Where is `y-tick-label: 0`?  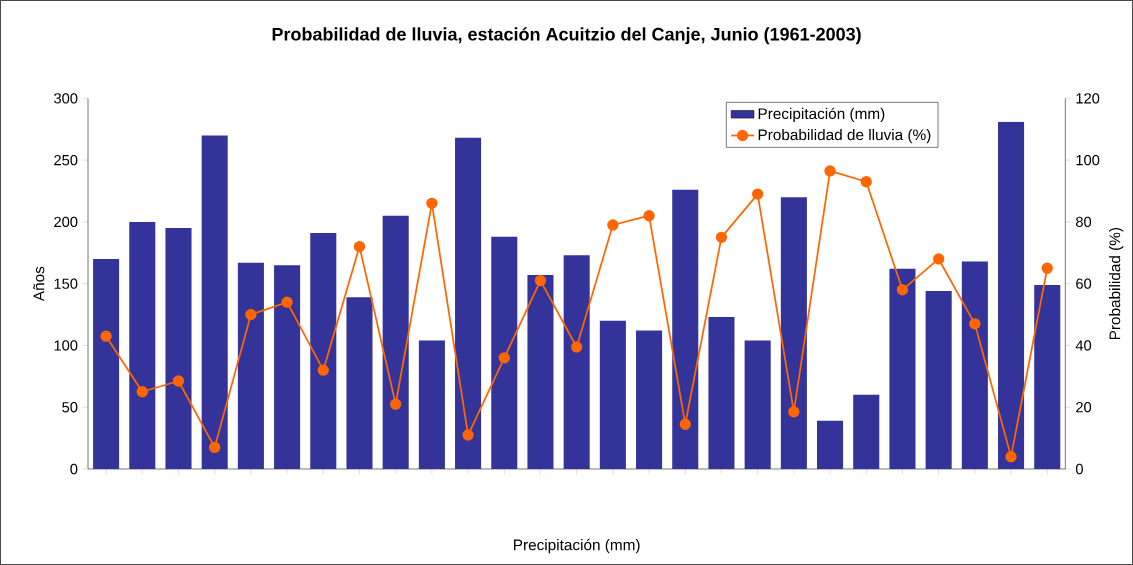 y-tick-label: 0 is located at coordinates (74, 469).